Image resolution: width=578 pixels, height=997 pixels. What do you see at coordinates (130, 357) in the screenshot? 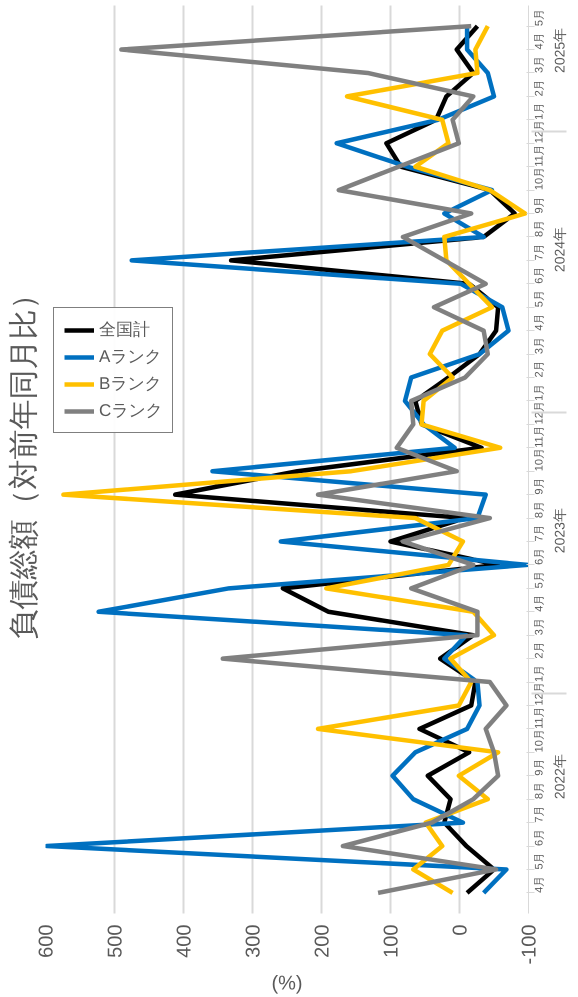
I see `legend-label: Aランク` at bounding box center [130, 357].